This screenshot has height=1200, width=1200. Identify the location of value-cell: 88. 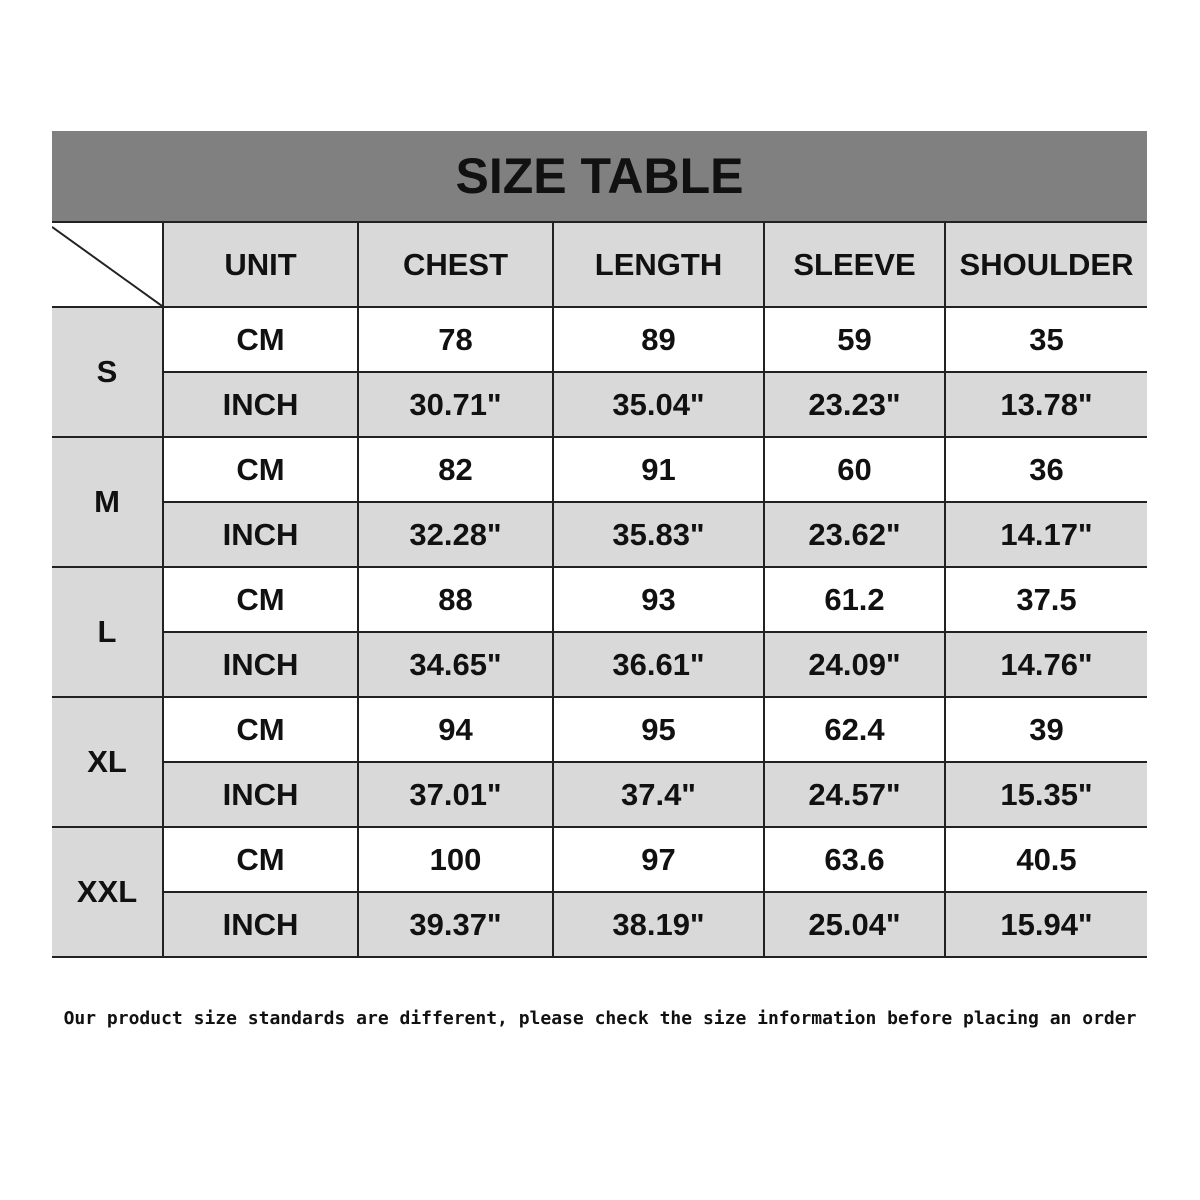
(455, 599).